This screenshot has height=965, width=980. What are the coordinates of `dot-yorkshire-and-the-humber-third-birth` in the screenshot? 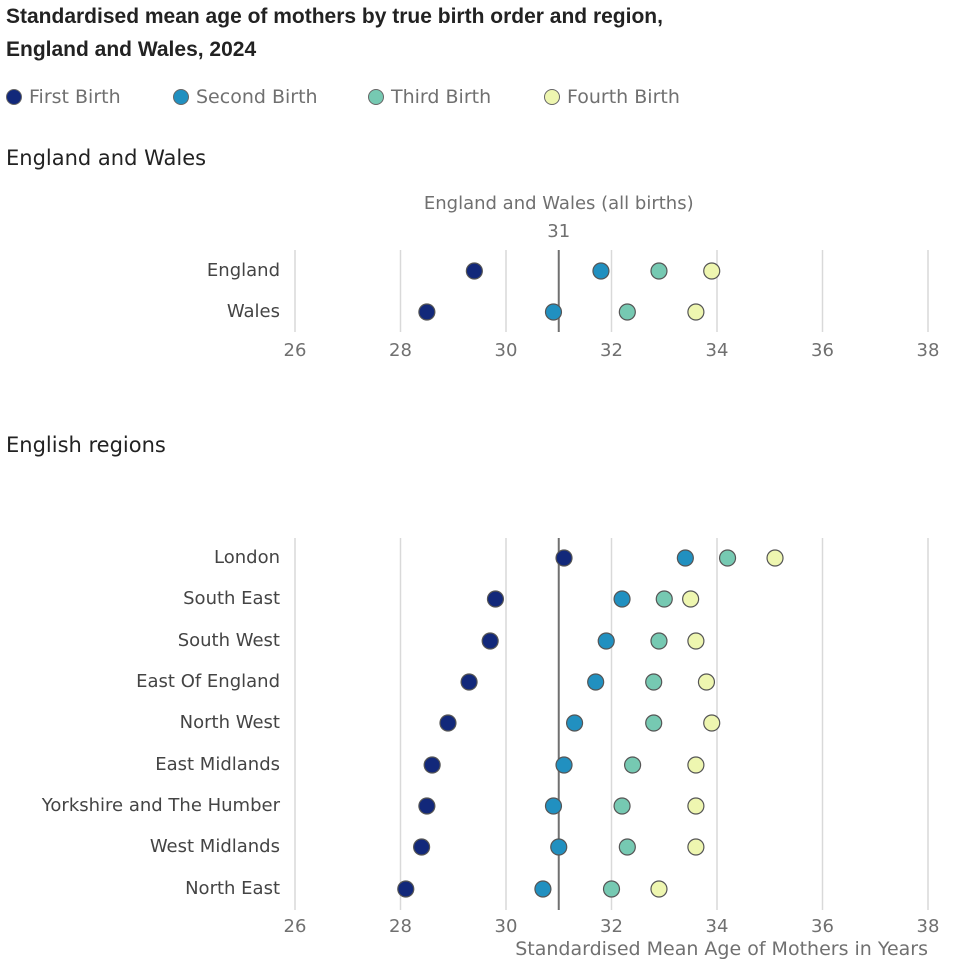 It's located at (622, 806).